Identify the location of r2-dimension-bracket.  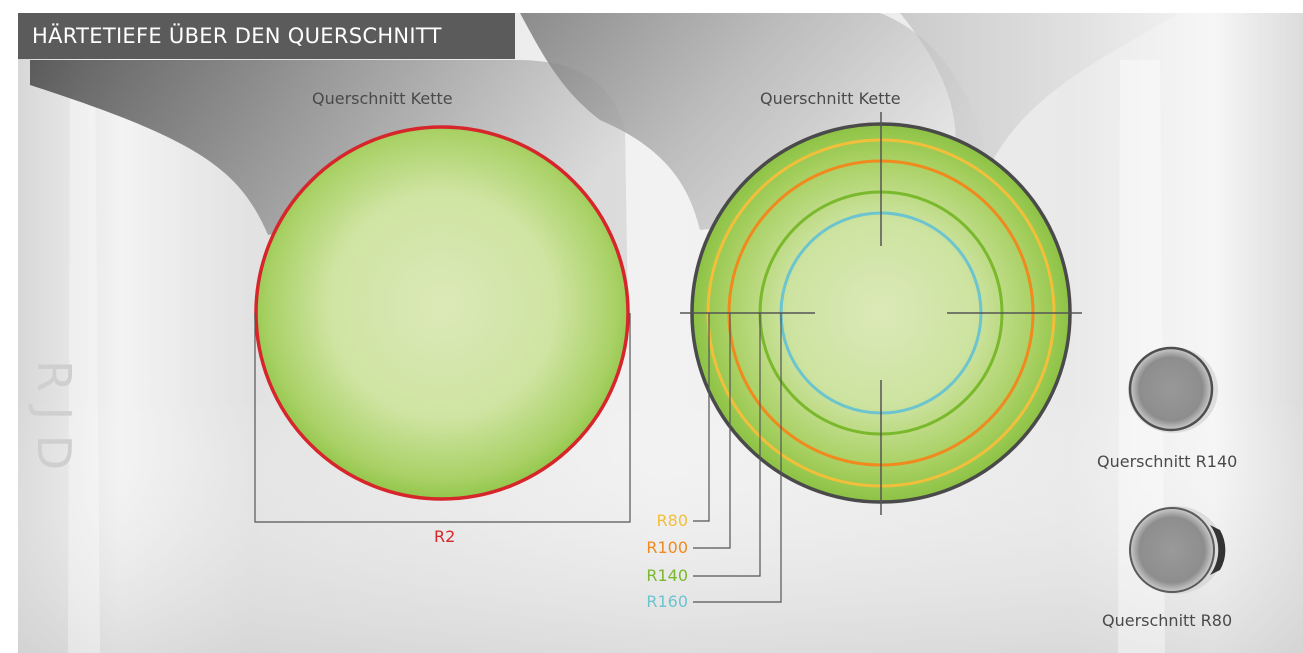
(442, 418).